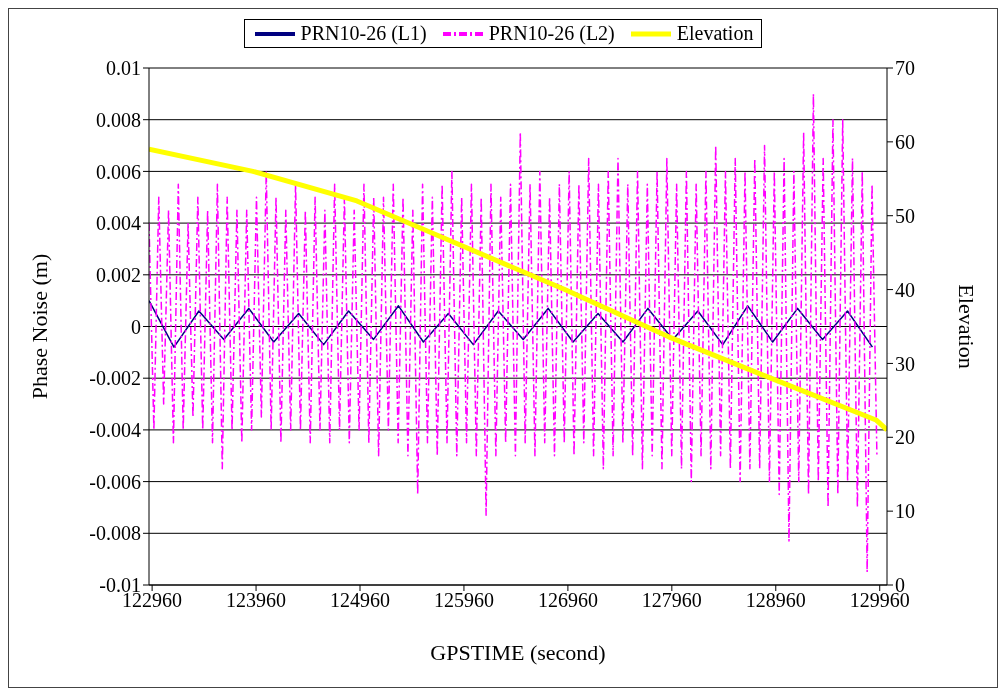 The width and height of the screenshot is (1008, 694). Describe the element at coordinates (671, 600) in the screenshot. I see `x-tick-label: 127960` at that location.